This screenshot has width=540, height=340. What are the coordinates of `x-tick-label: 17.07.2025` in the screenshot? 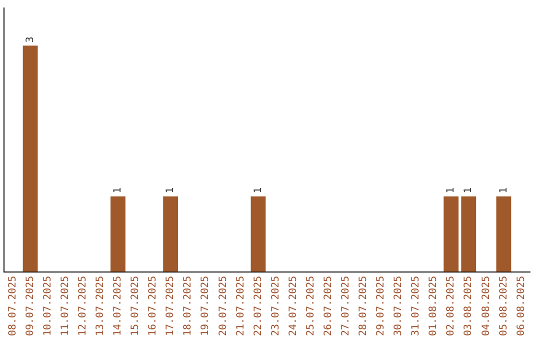 It's located at (170, 306).